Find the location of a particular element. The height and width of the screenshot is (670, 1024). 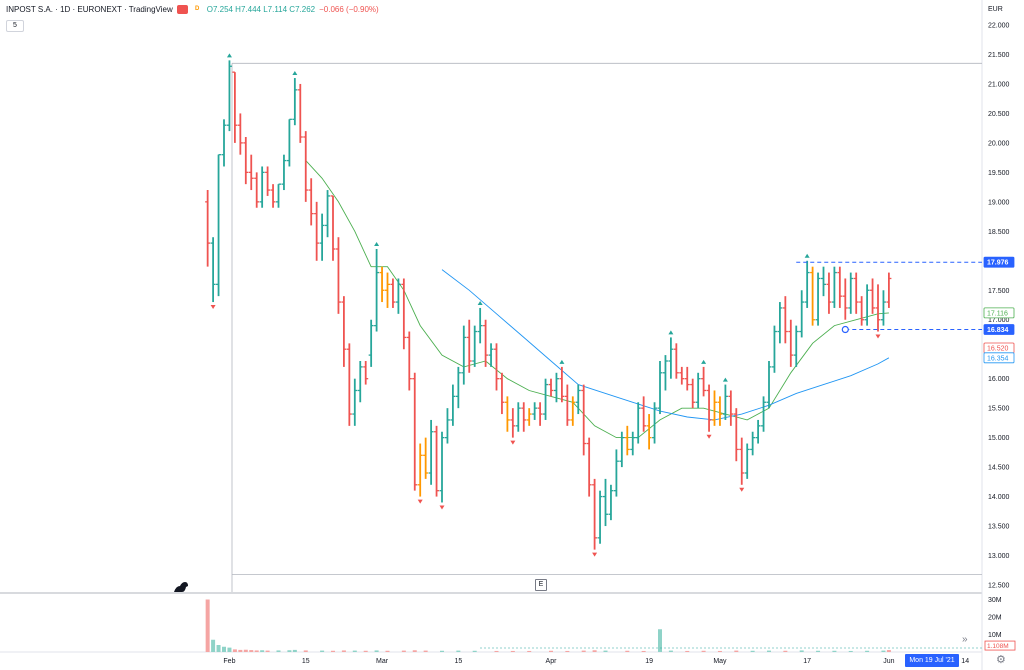

price-tick-label: 15.000 is located at coordinates (999, 438).